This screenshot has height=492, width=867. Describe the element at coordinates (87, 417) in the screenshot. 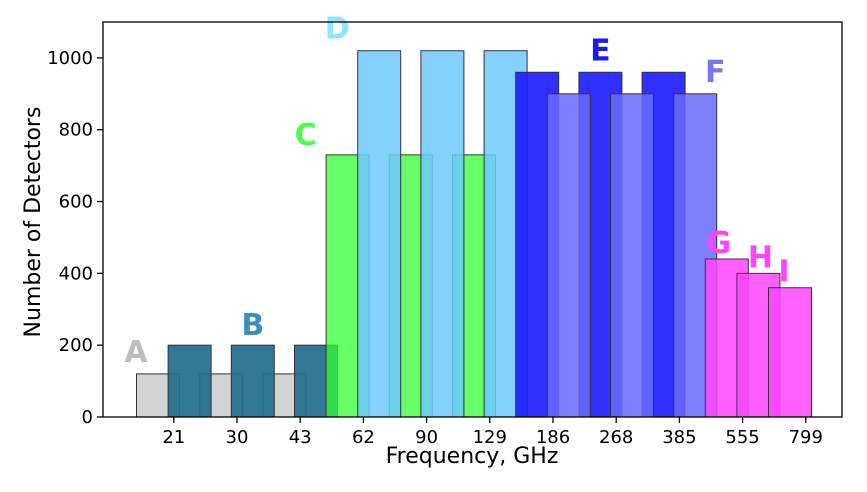

I see `y-tick-label: 0` at that location.